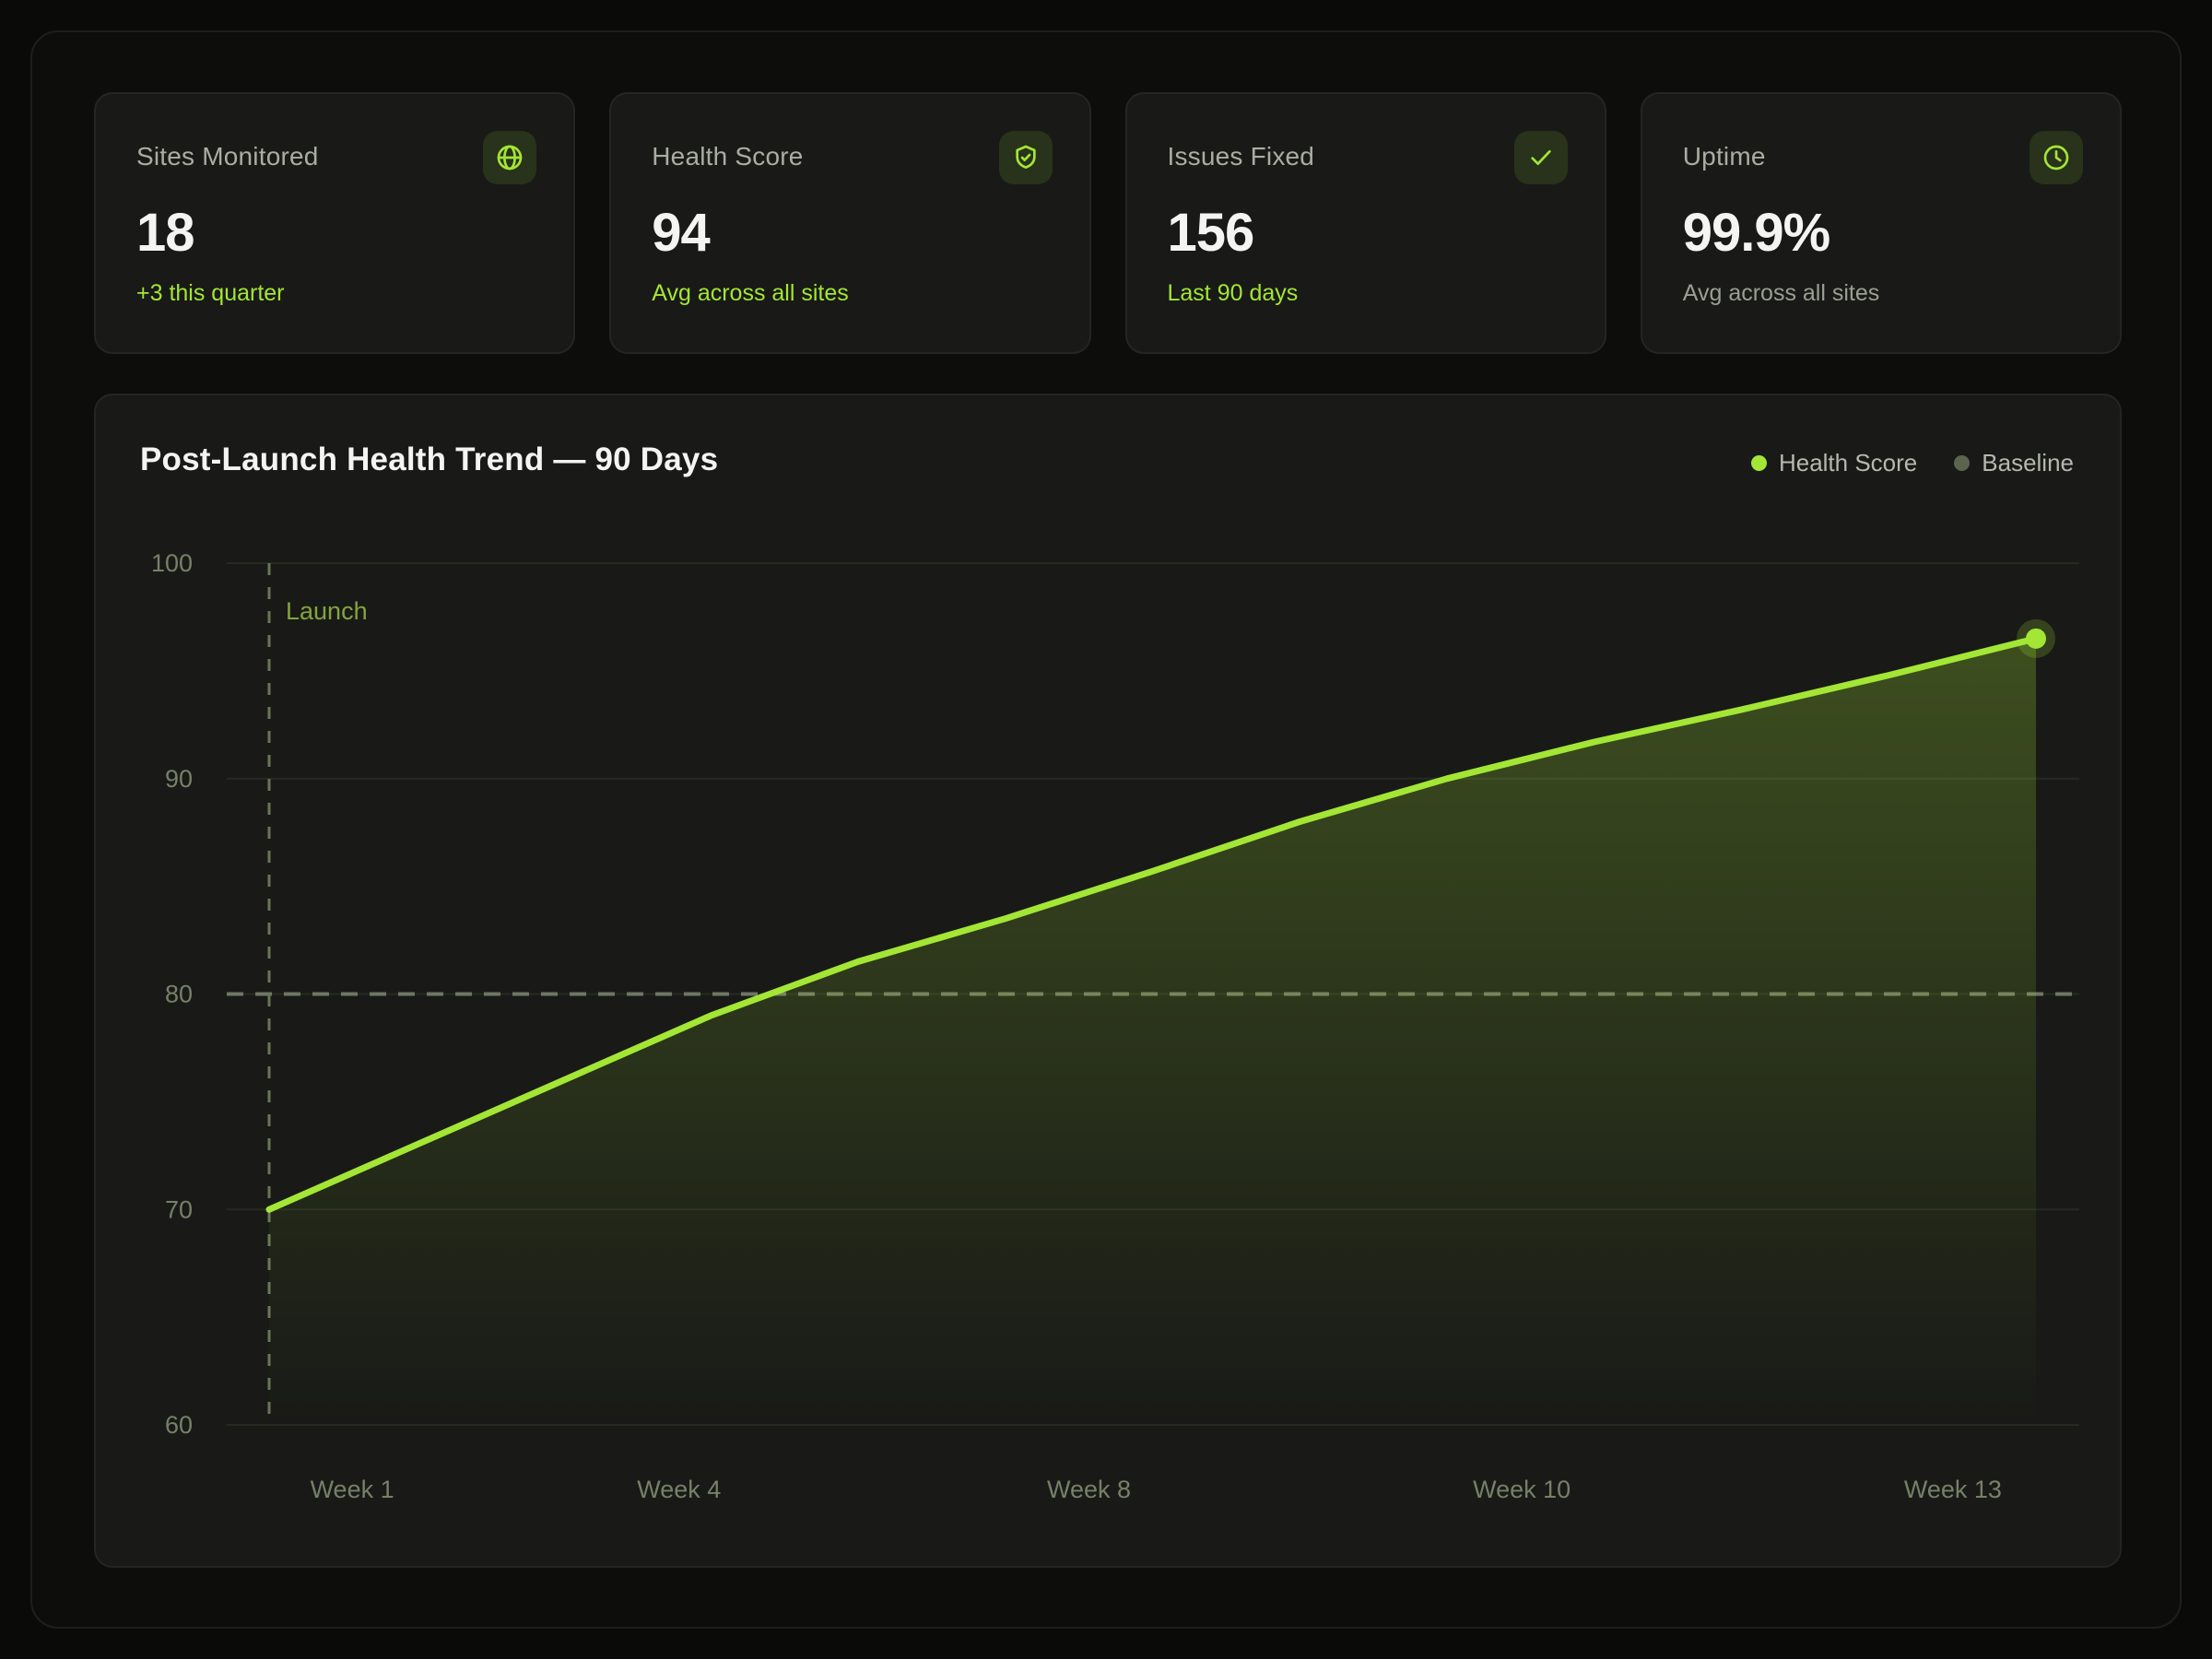 The width and height of the screenshot is (2212, 1659). What do you see at coordinates (1089, 1489) in the screenshot?
I see `x-tick-label-3: Week 8` at bounding box center [1089, 1489].